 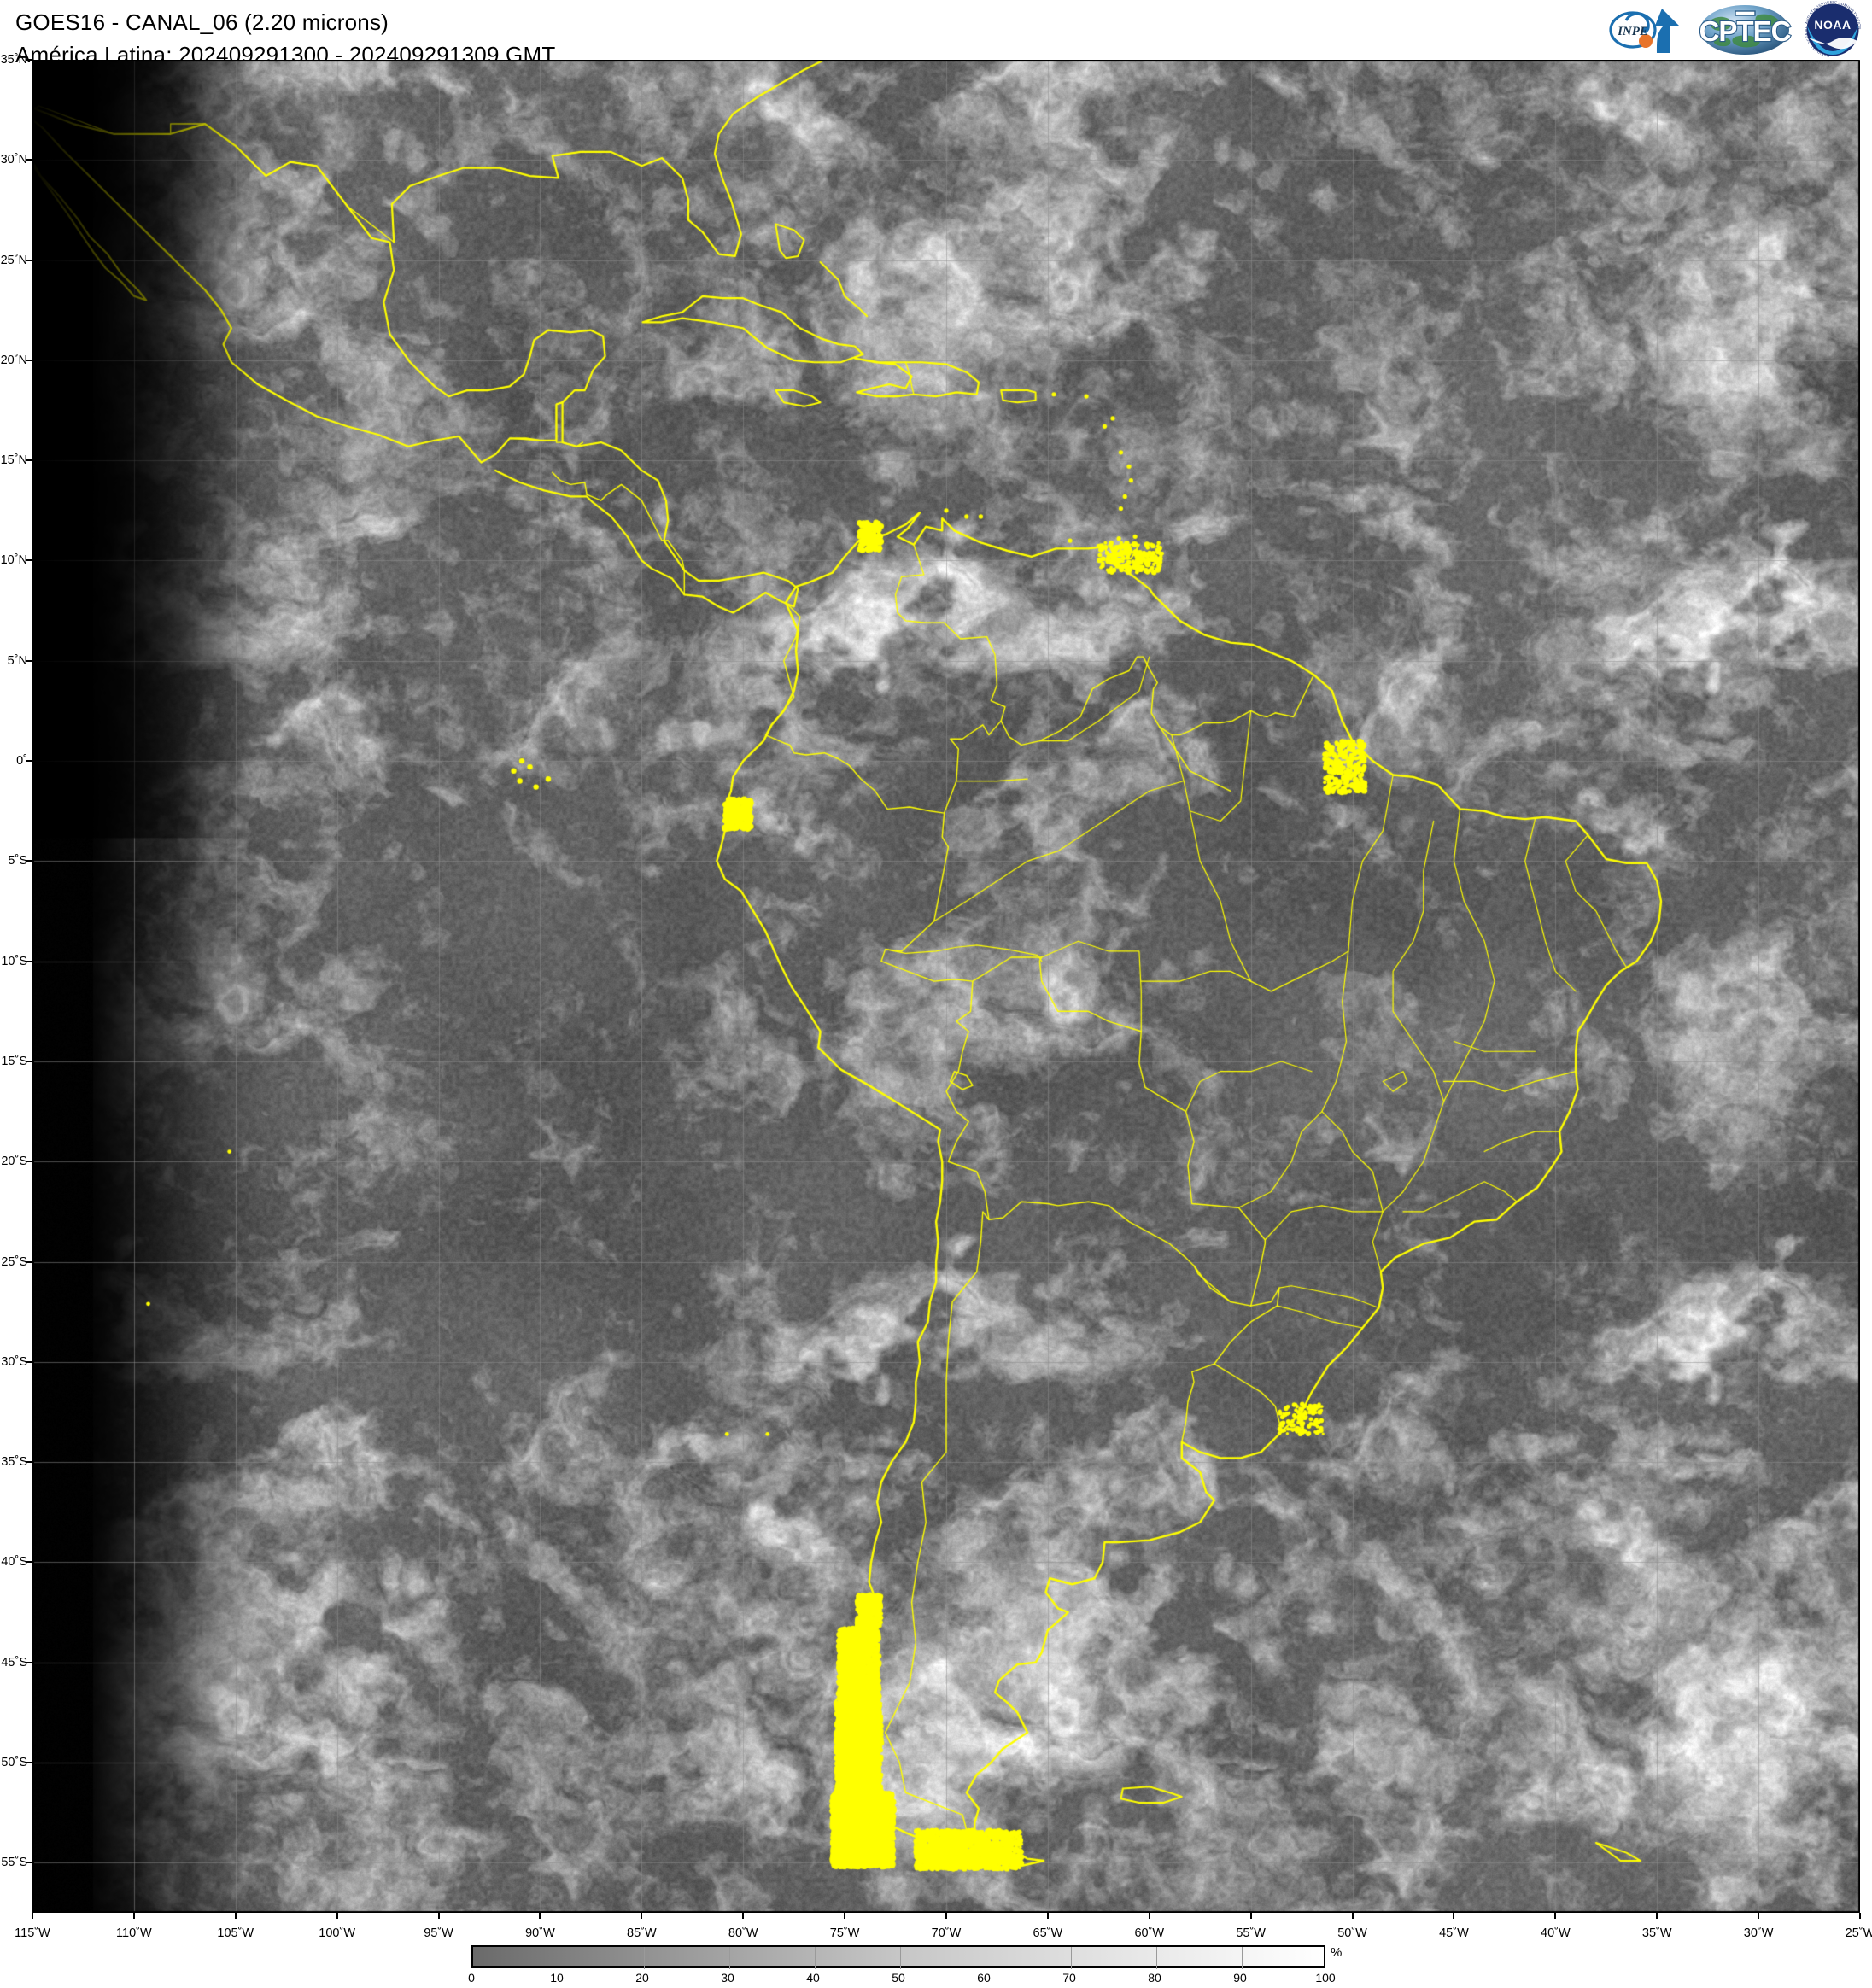 I want to click on colorbar-ticks: 0 10 20 30 40 50 60 70 80 90 100, so click(x=902, y=1978).